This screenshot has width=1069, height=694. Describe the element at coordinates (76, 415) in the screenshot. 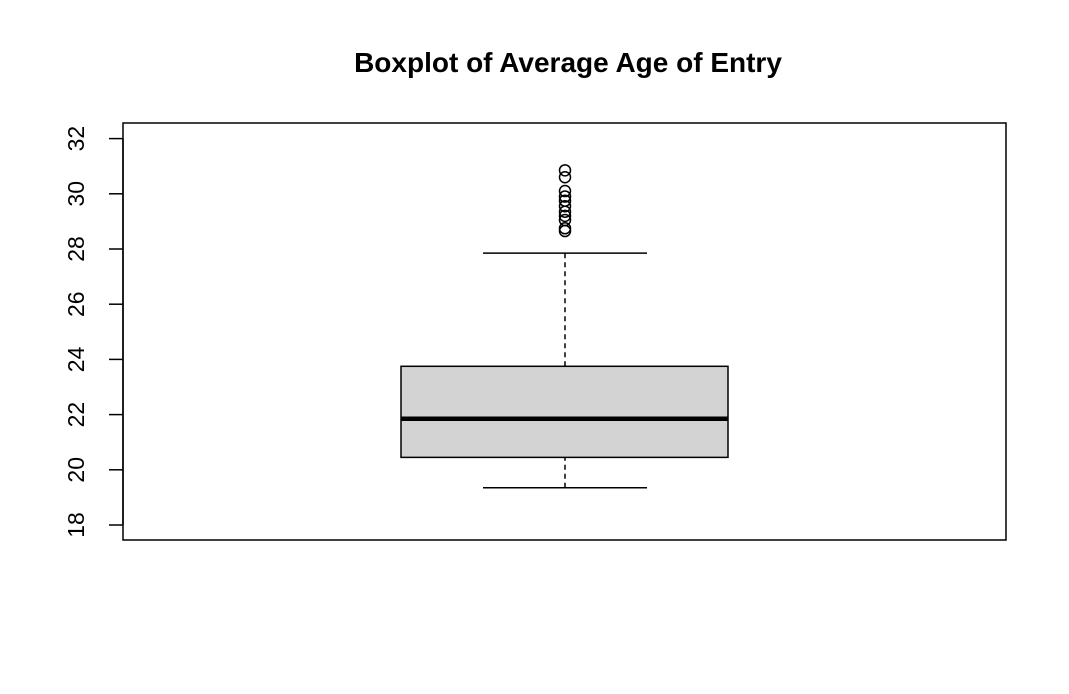

I see `y-tick-label: 22` at that location.